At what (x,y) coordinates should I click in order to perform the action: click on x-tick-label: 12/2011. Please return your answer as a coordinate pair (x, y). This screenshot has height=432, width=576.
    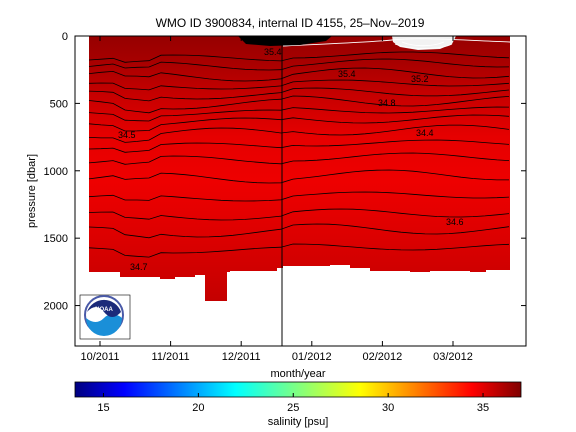
    Looking at the image, I should click on (241, 357).